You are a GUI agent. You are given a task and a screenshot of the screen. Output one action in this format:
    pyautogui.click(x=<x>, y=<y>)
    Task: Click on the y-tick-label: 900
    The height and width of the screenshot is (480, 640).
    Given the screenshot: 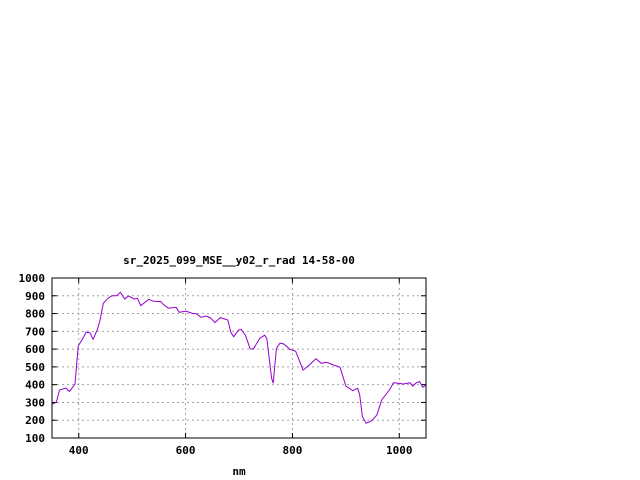 What is the action you would take?
    pyautogui.click(x=35, y=296)
    